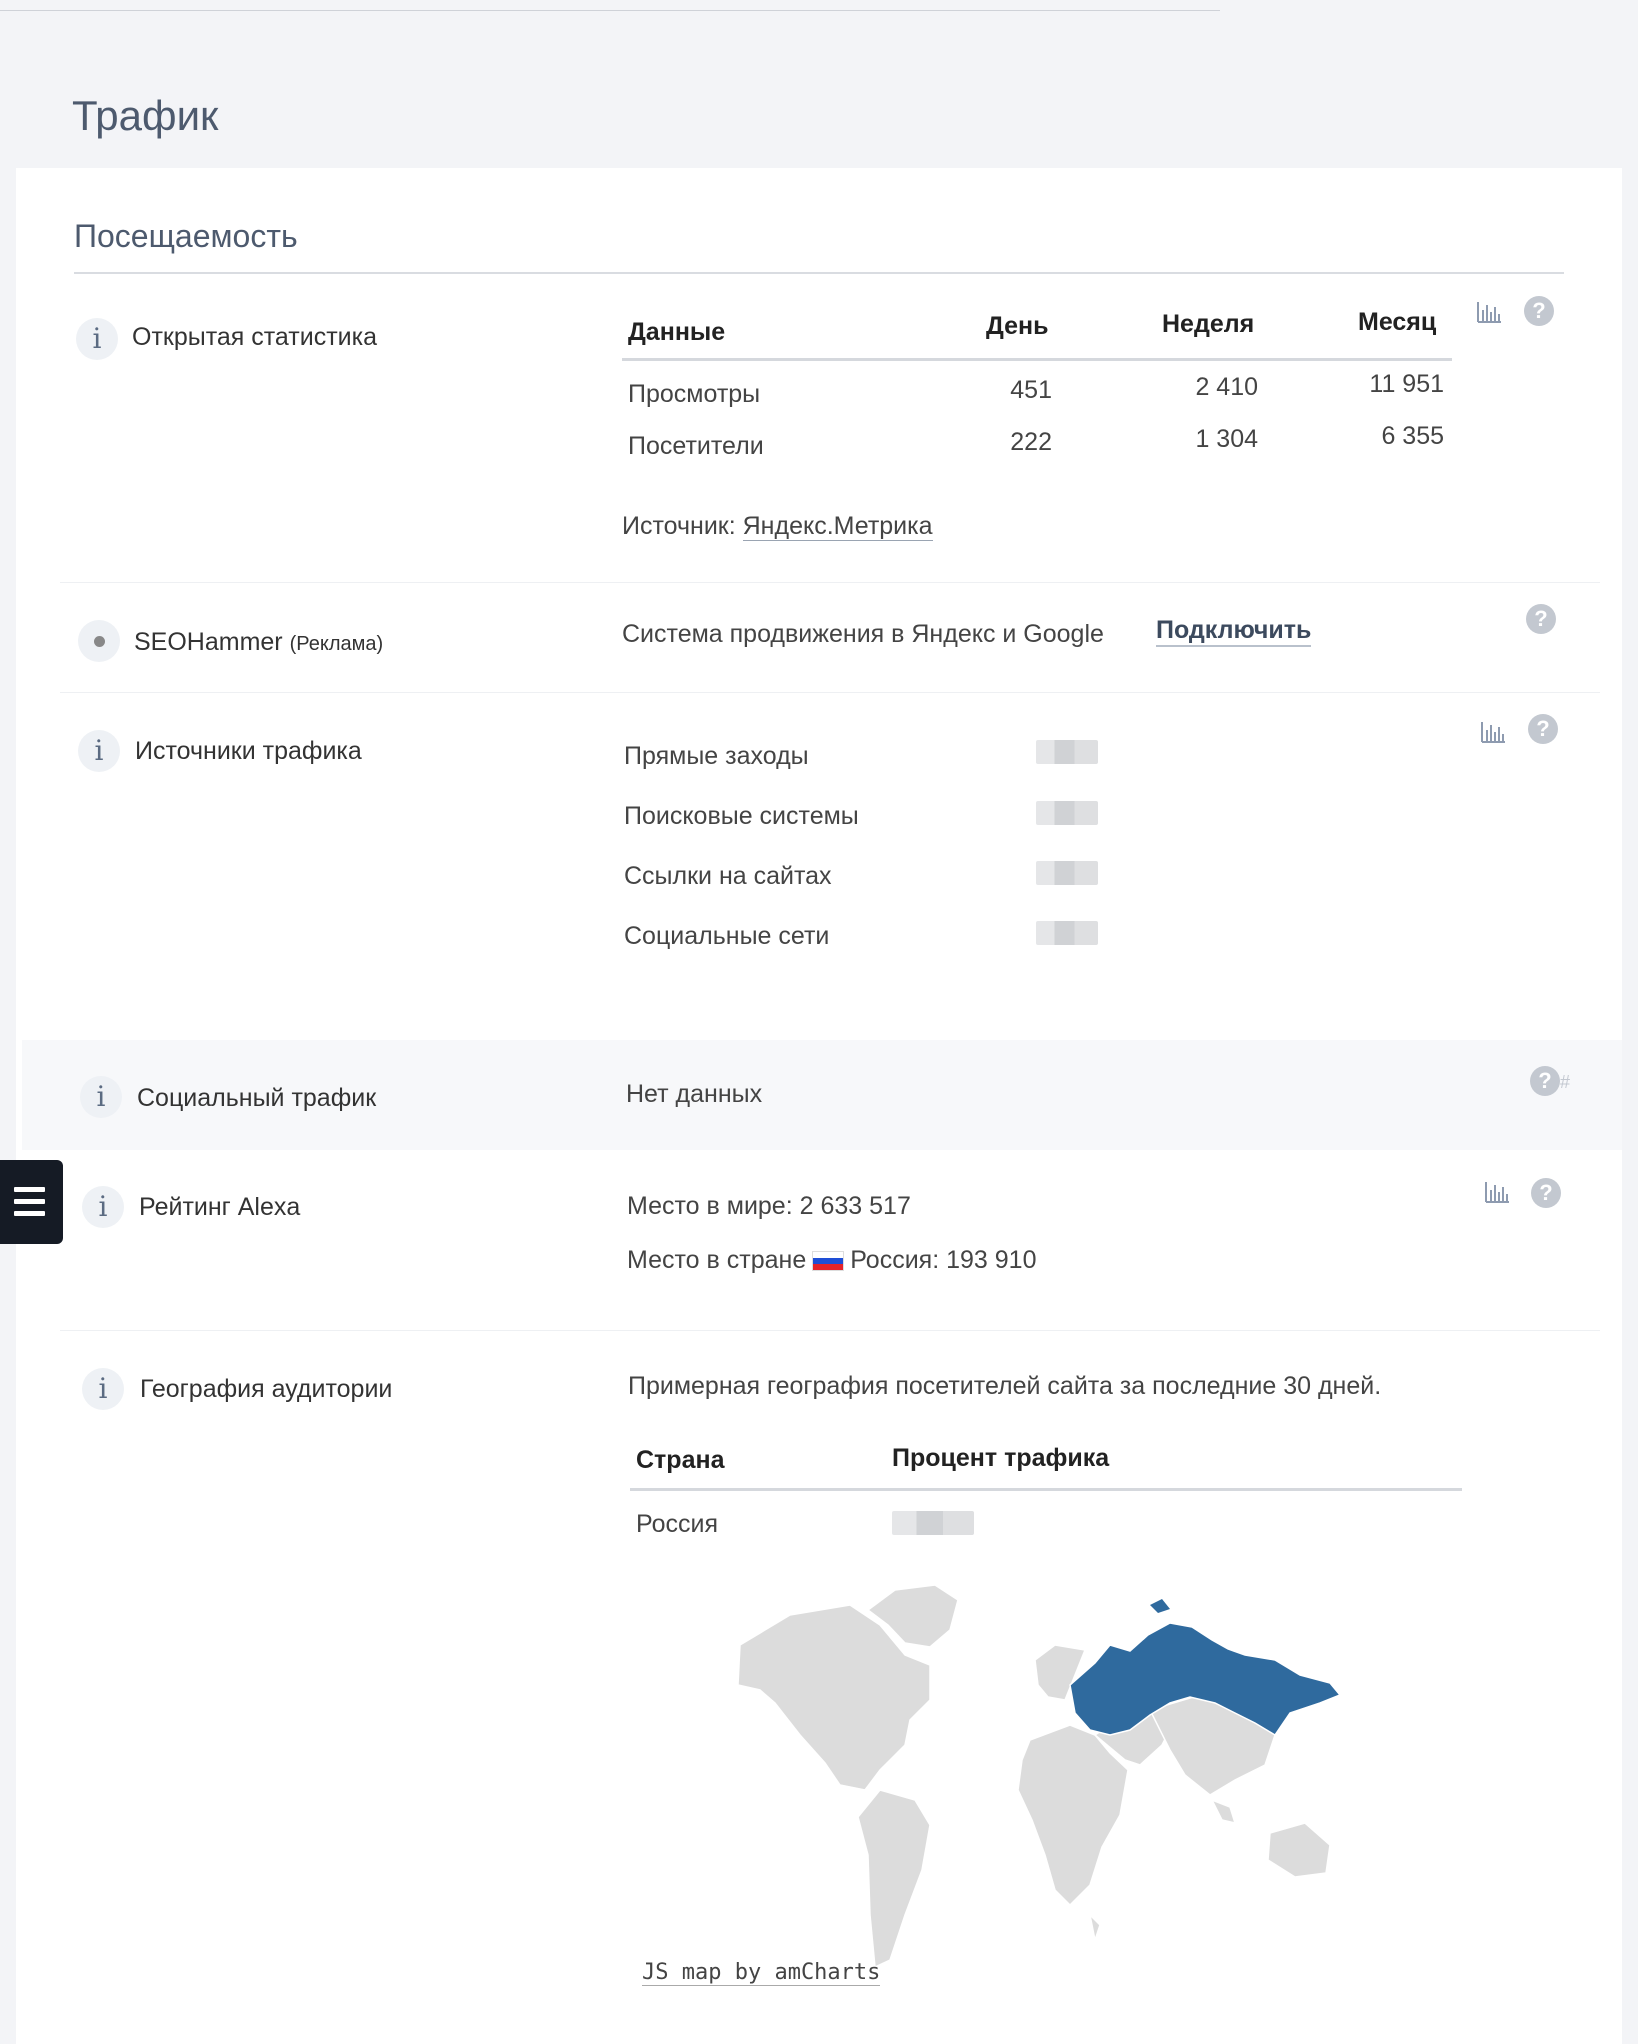  Describe the element at coordinates (863, 634) in the screenshot. I see `seohammer-description: Система продвижения в Яндекс и Google` at that location.